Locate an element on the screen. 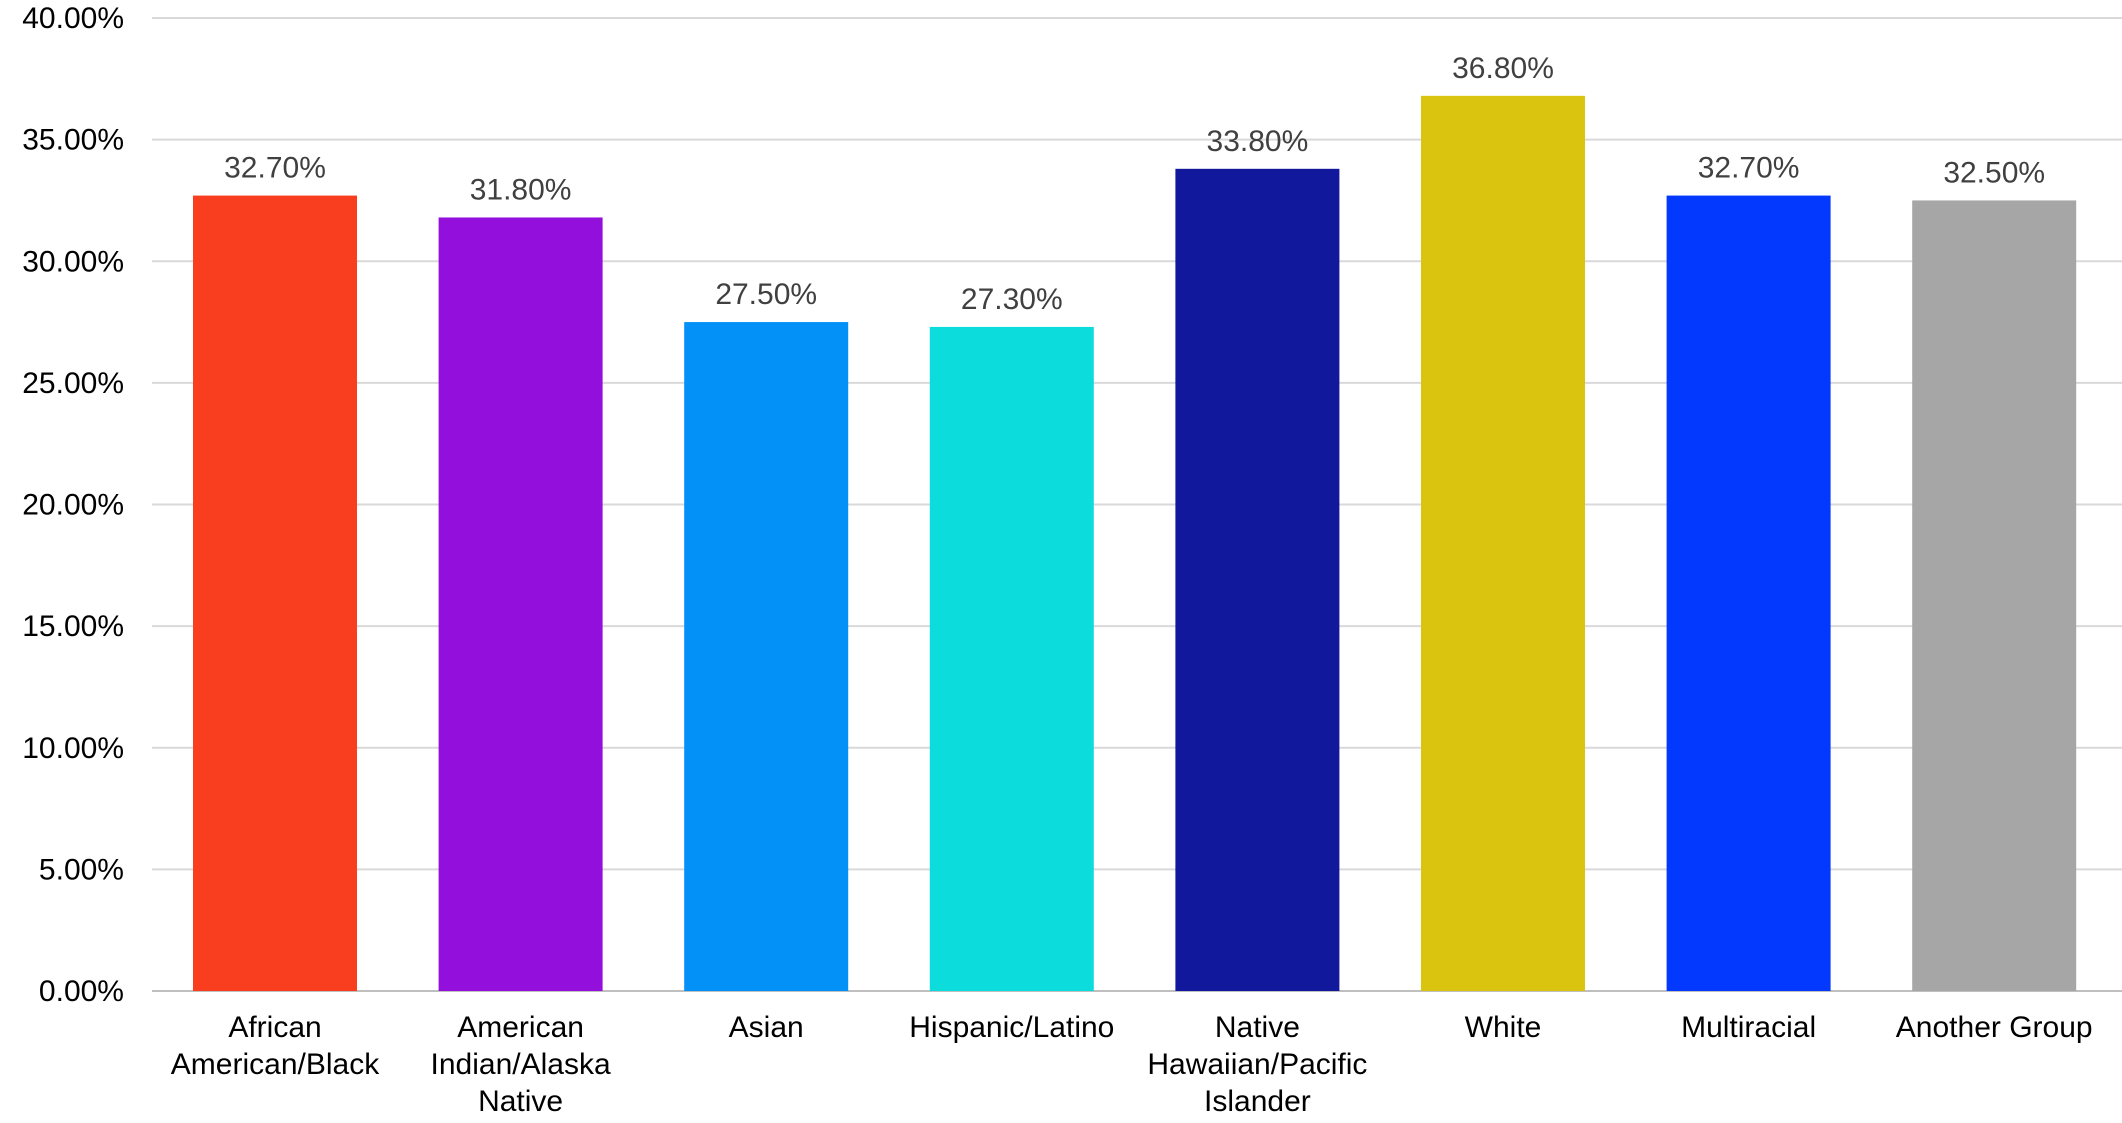 Image resolution: width=2122 pixels, height=1123 pixels. category-label: African American/Black is located at coordinates (275, 1046).